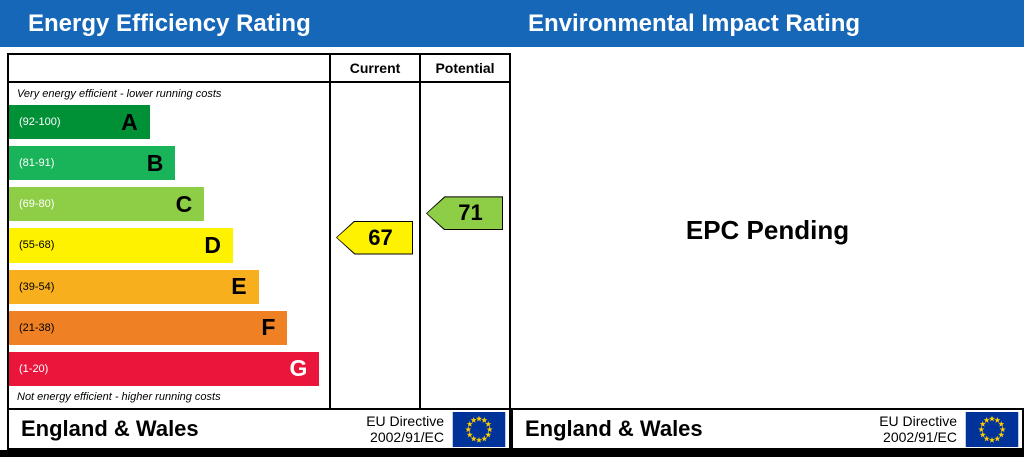 The height and width of the screenshot is (457, 1024). What do you see at coordinates (148, 327) in the screenshot?
I see `band-bar-F: (21-38) F` at bounding box center [148, 327].